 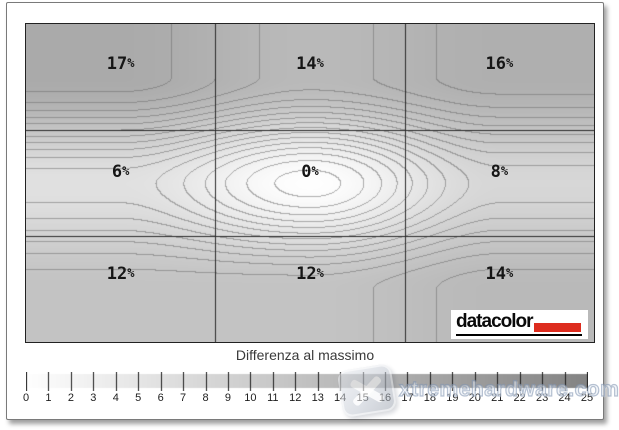 I want to click on colorbar-title: Differenza al massimo, so click(x=305, y=355).